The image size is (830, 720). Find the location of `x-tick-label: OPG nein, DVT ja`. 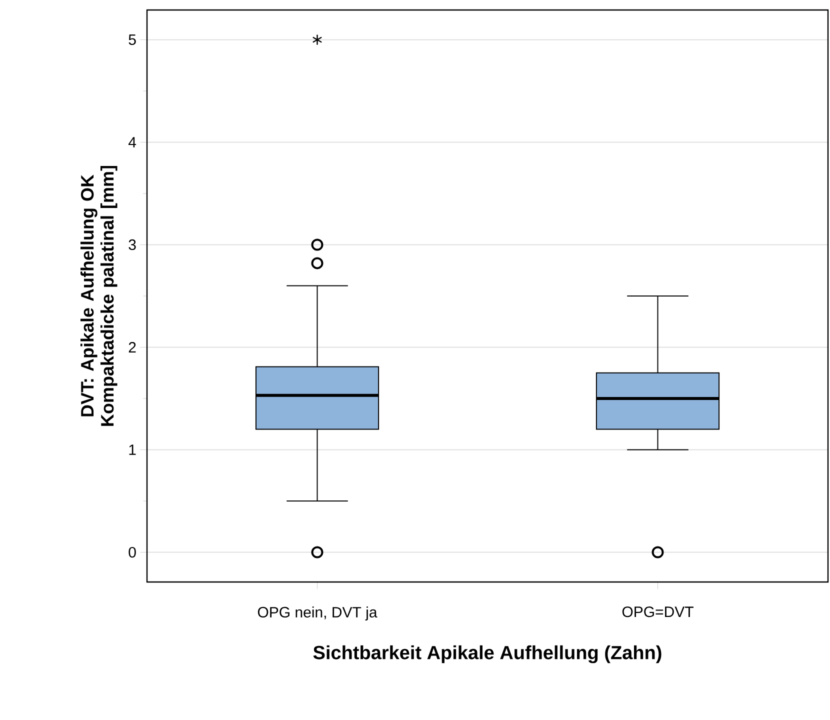

x-tick-label: OPG nein, DVT ja is located at coordinates (318, 613).